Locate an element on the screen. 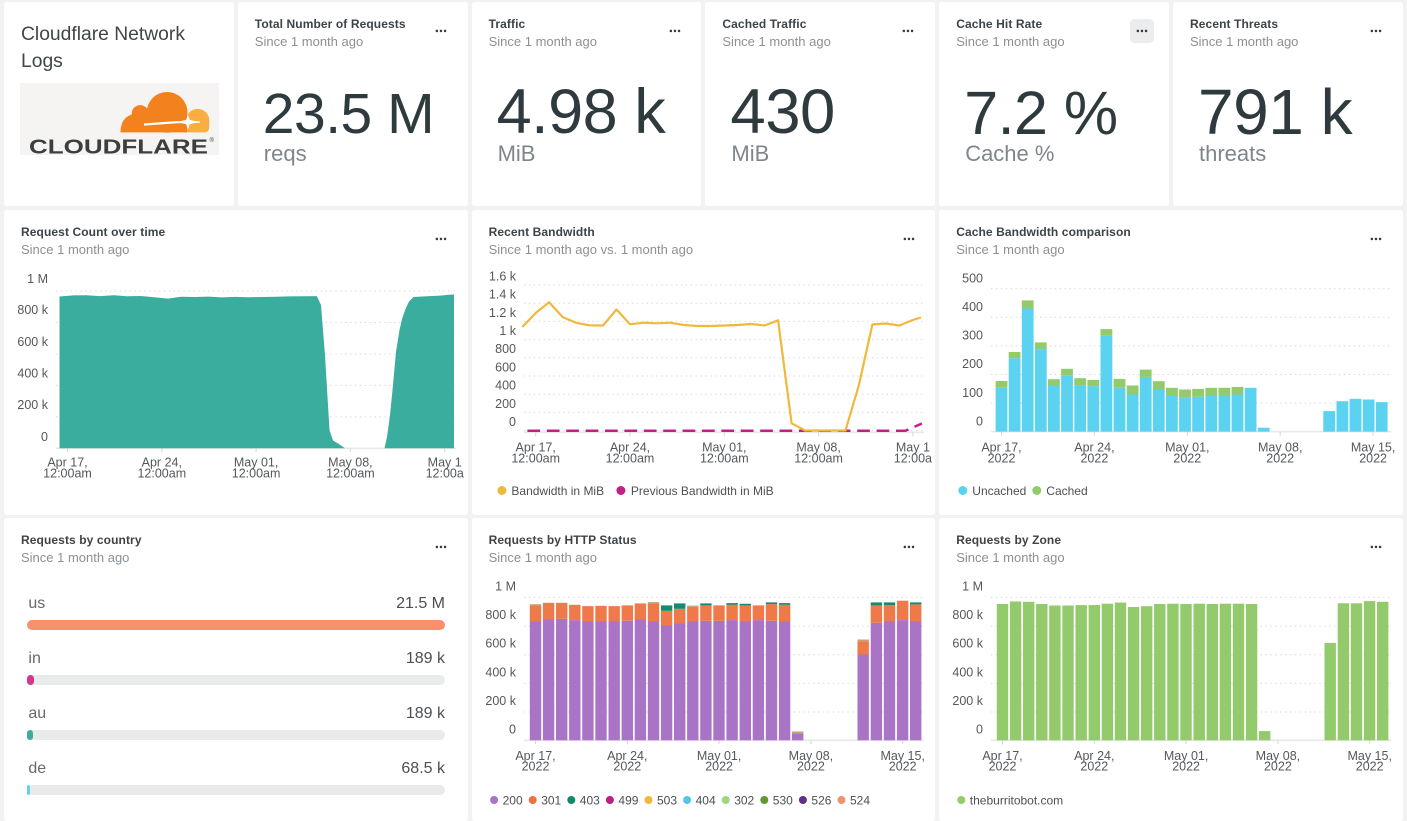 The image size is (1407, 821). svg-text: 503 is located at coordinates (667, 801).